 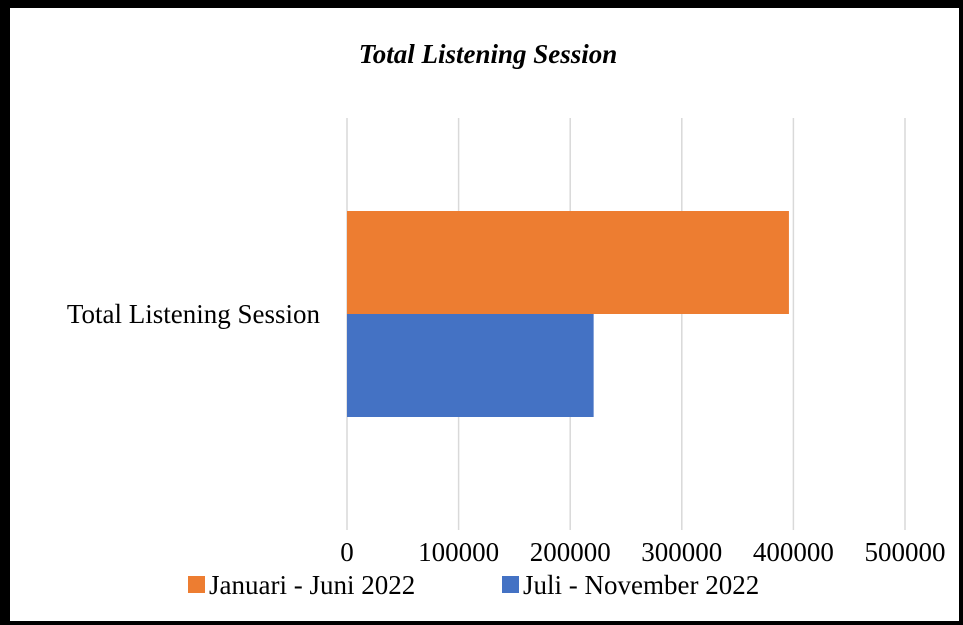 I want to click on bar-januari-juni-2022, so click(x=568, y=262).